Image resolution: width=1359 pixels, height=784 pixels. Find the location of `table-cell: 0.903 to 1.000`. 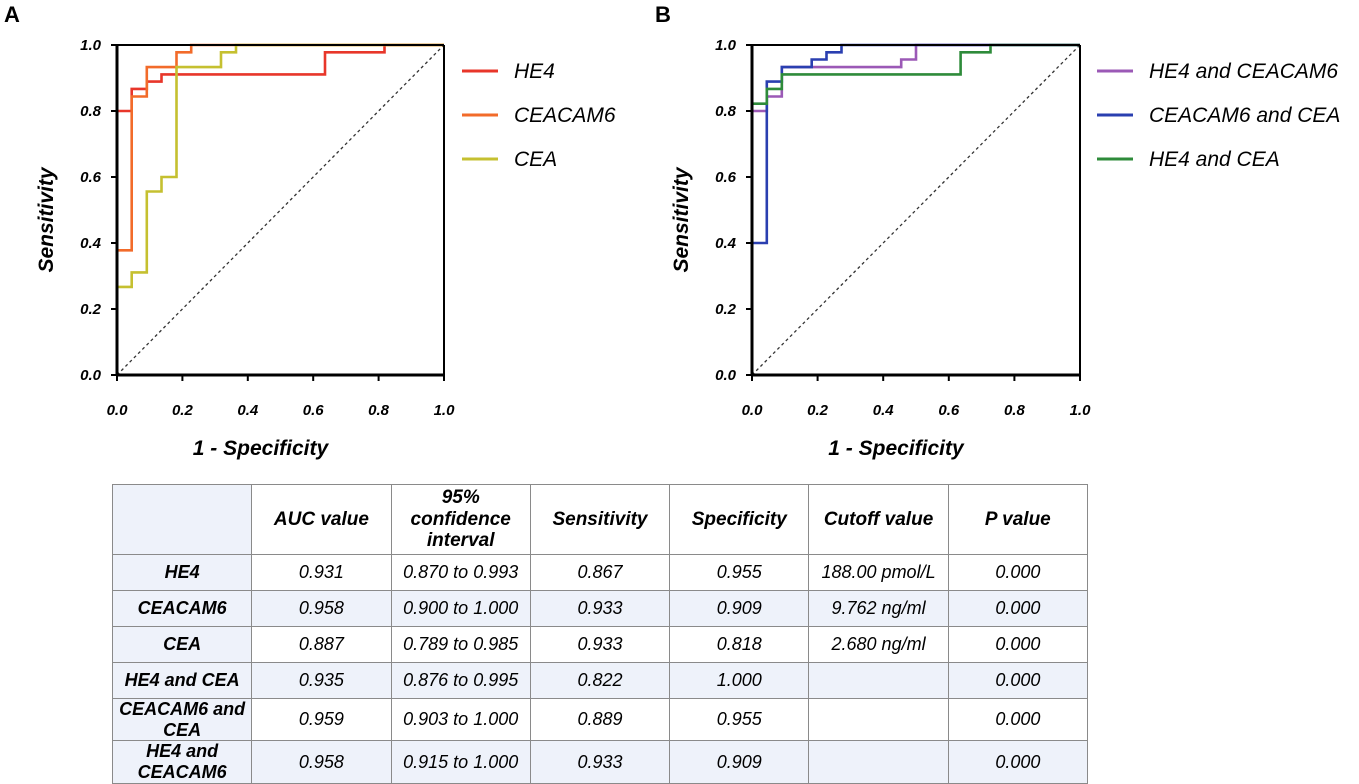

table-cell: 0.903 to 1.000 is located at coordinates (460, 719).